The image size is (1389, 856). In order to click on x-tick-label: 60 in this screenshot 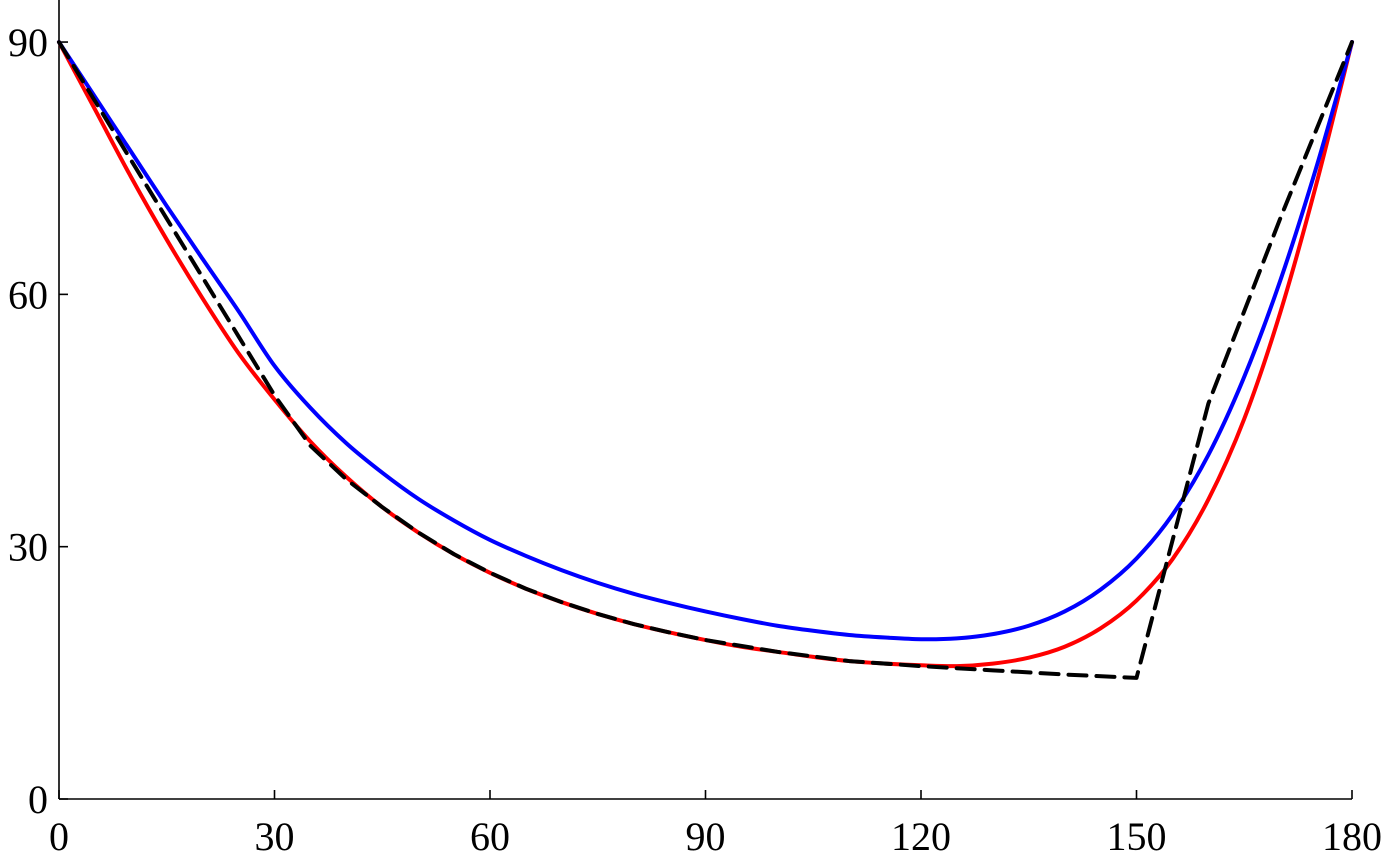, I will do `click(490, 835)`.